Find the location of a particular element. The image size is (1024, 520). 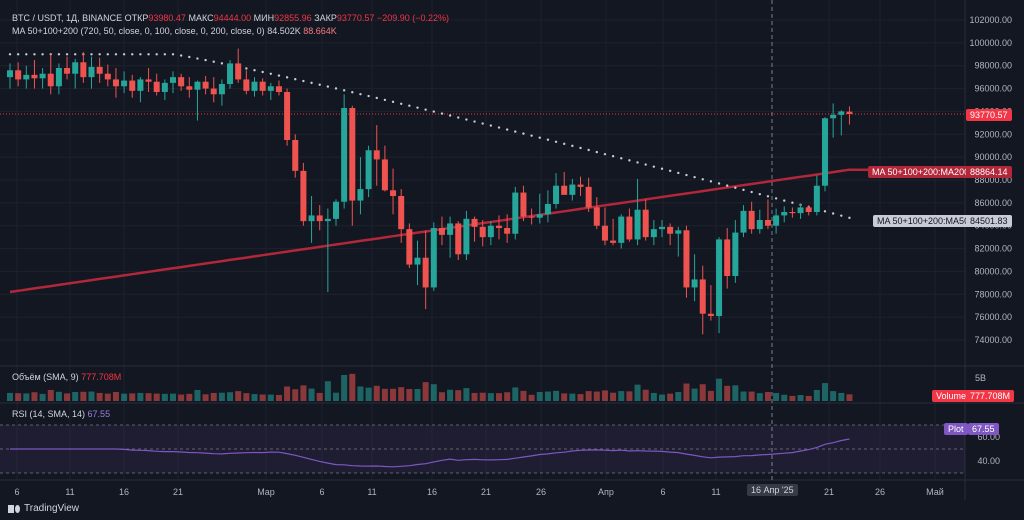

open-value: 93980.47 is located at coordinates (167, 18).